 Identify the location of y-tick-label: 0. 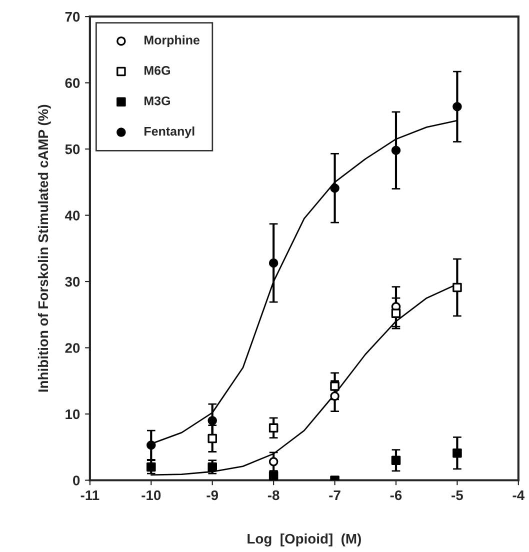
(76, 481).